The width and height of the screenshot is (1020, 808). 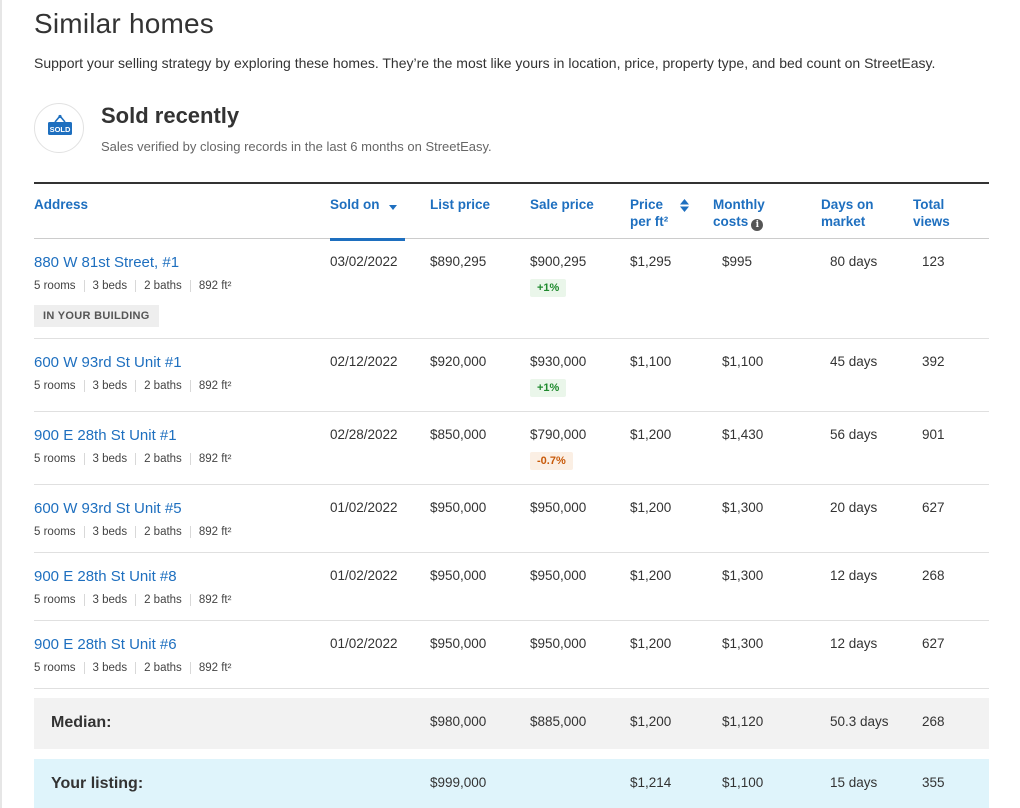 What do you see at coordinates (393, 205) in the screenshot?
I see `caret-down-icon` at bounding box center [393, 205].